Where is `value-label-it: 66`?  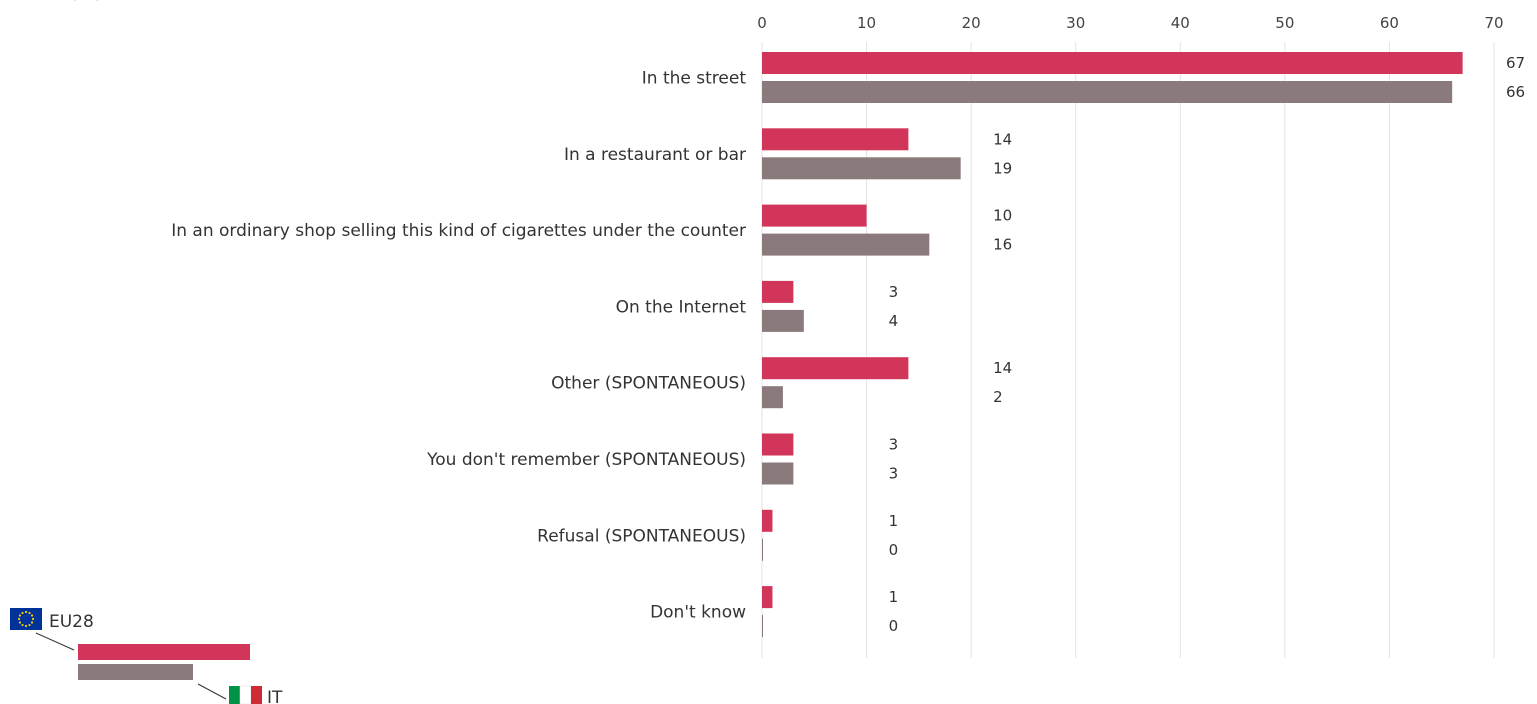
value-label-it: 66 is located at coordinates (1515, 92).